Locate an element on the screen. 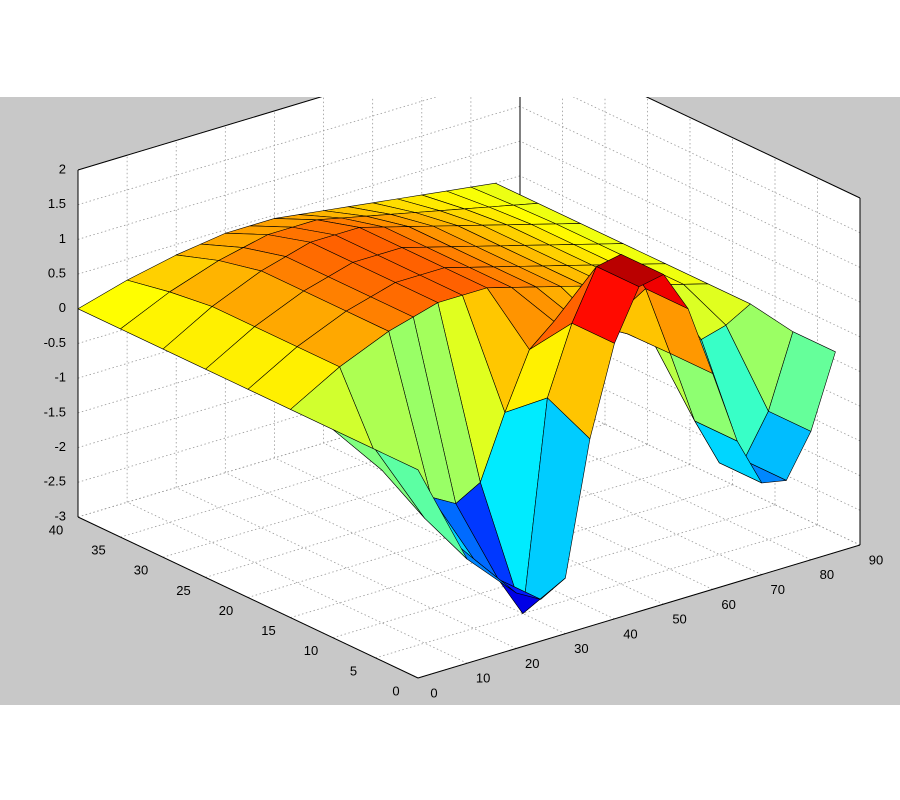 The width and height of the screenshot is (900, 800). x-tick-label: 40 is located at coordinates (630, 633).